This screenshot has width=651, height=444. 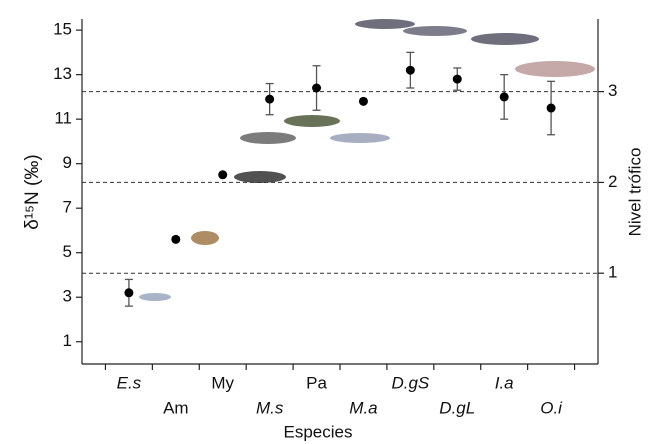 What do you see at coordinates (270, 407) in the screenshot?
I see `x-tick-label: M.s` at bounding box center [270, 407].